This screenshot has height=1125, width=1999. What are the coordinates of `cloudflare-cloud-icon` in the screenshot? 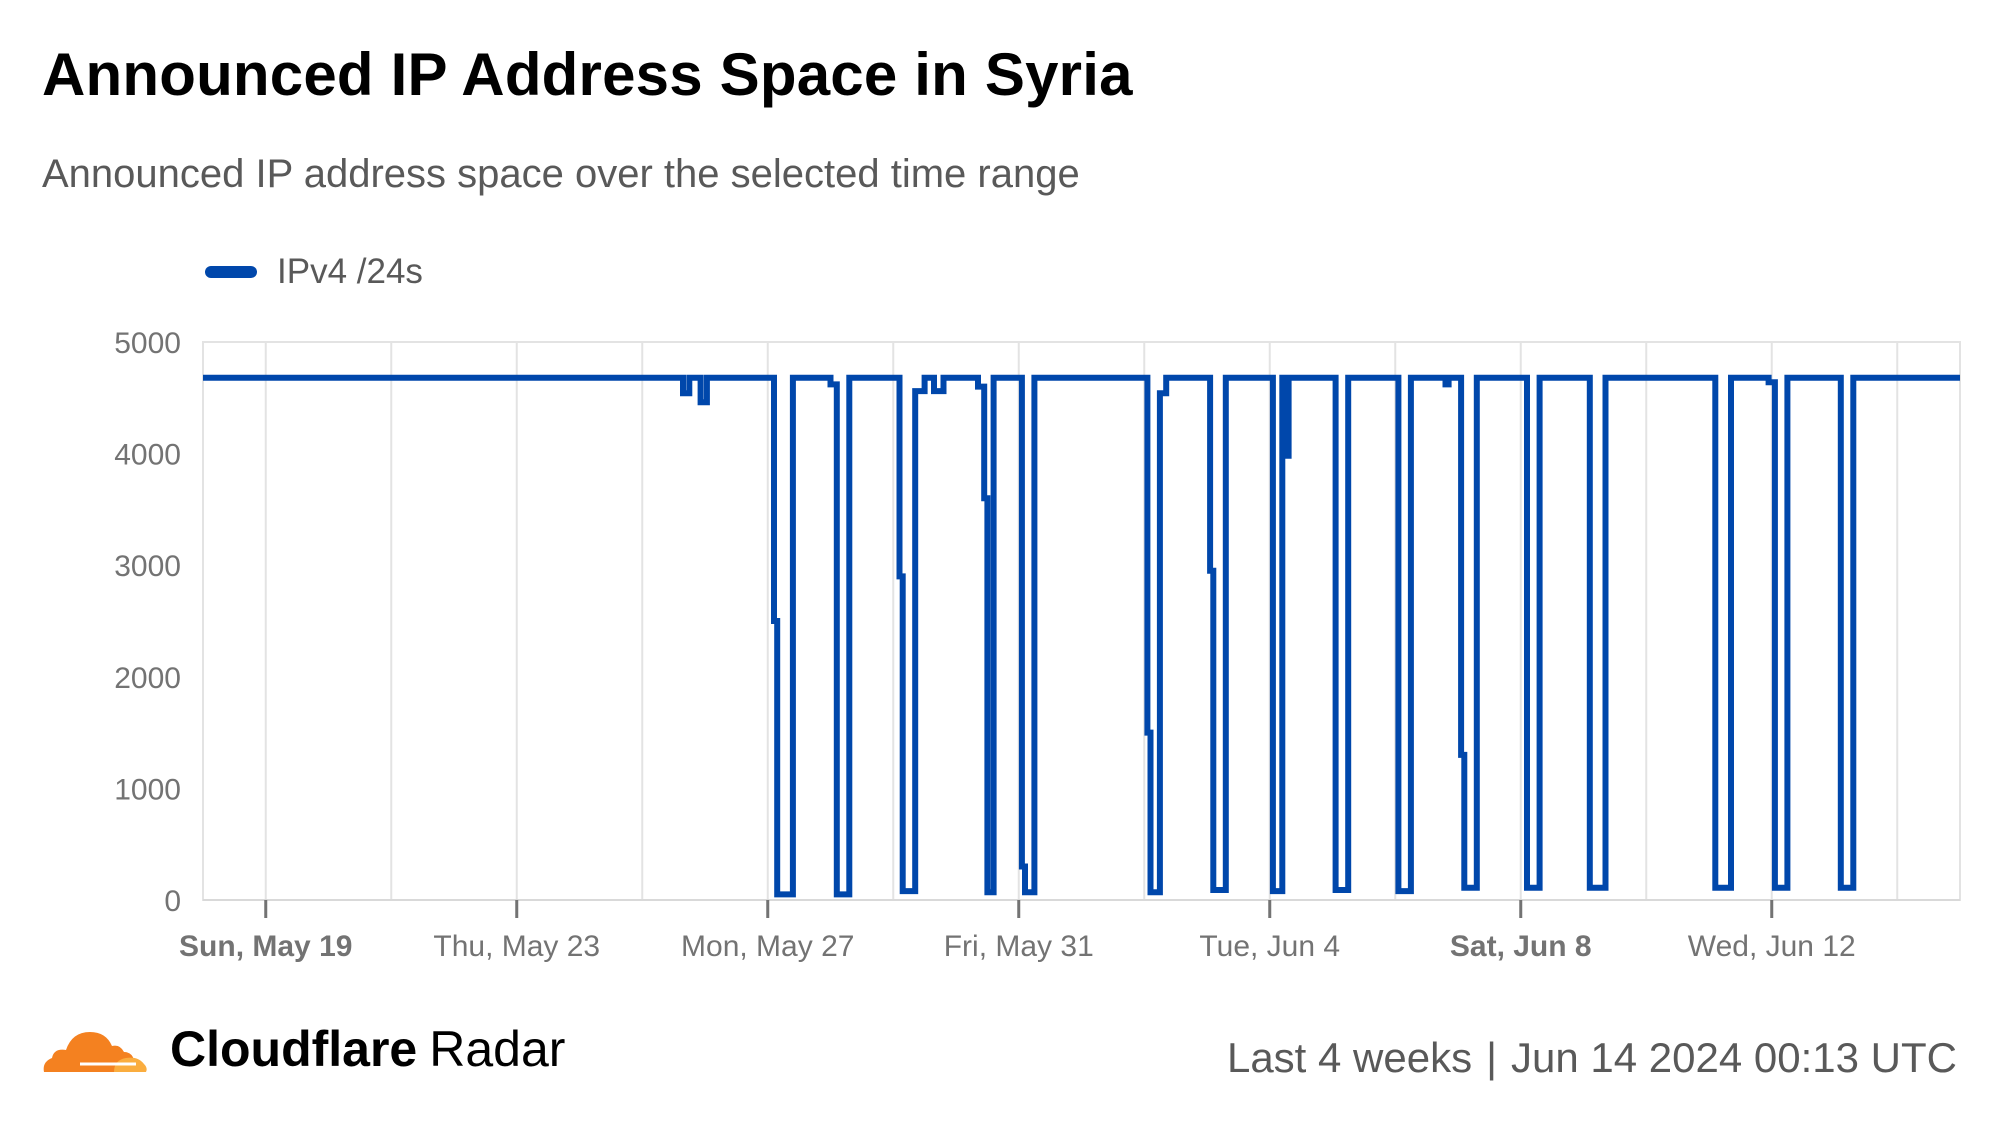 It's located at (95, 1052).